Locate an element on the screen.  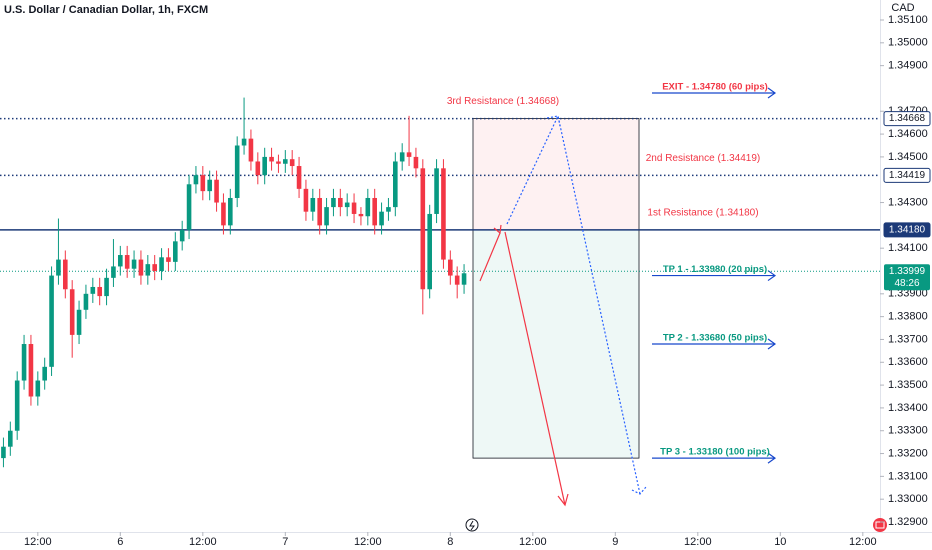
y-tick-label: 1.33600 is located at coordinates (908, 362).